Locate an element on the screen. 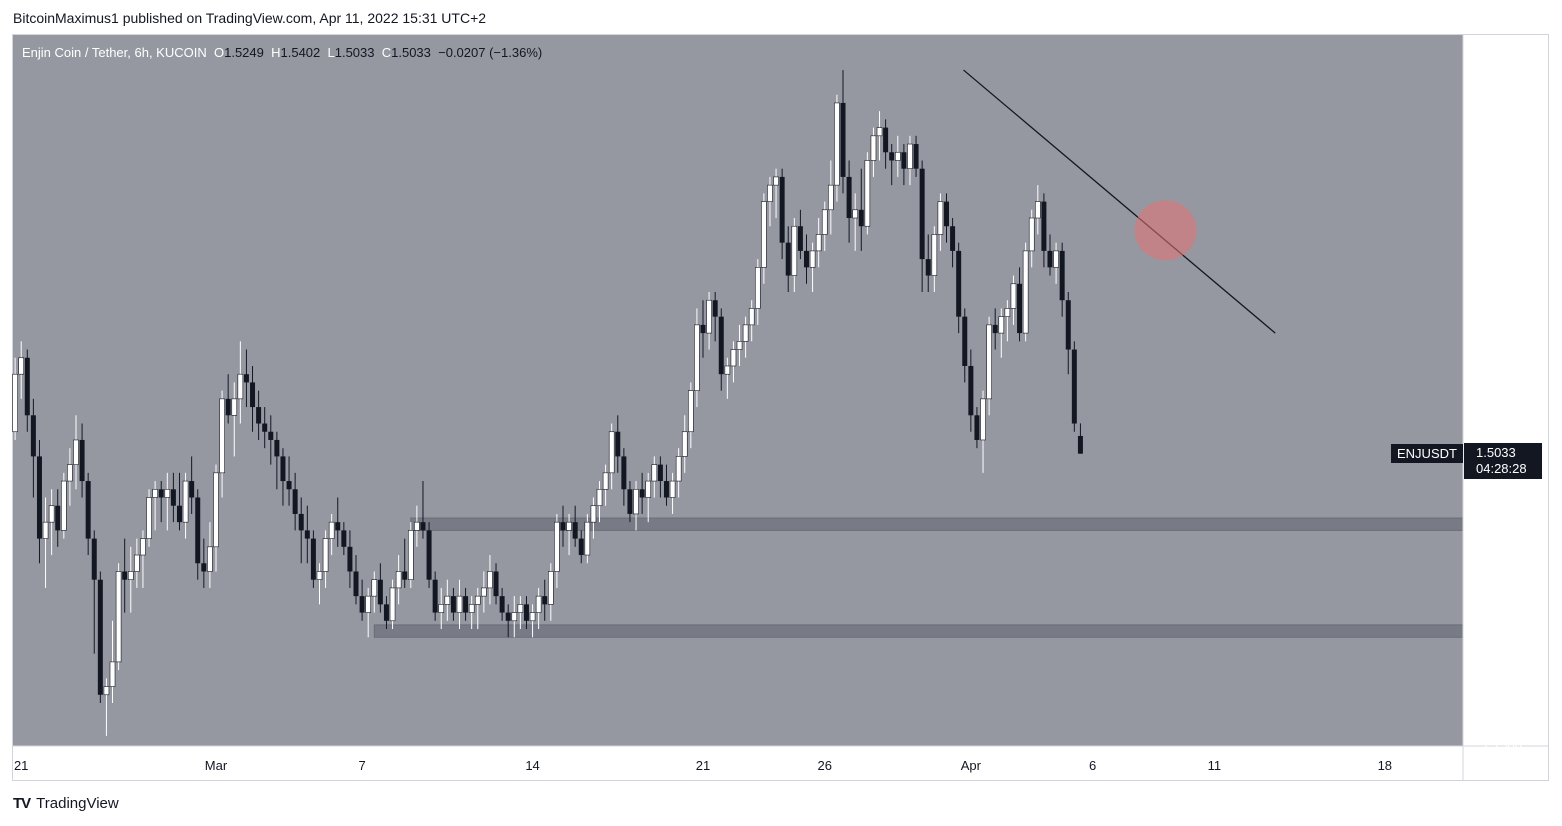 Image resolution: width=1562 pixels, height=826 pixels. last-price-value: 1.5033 is located at coordinates (1496, 452).